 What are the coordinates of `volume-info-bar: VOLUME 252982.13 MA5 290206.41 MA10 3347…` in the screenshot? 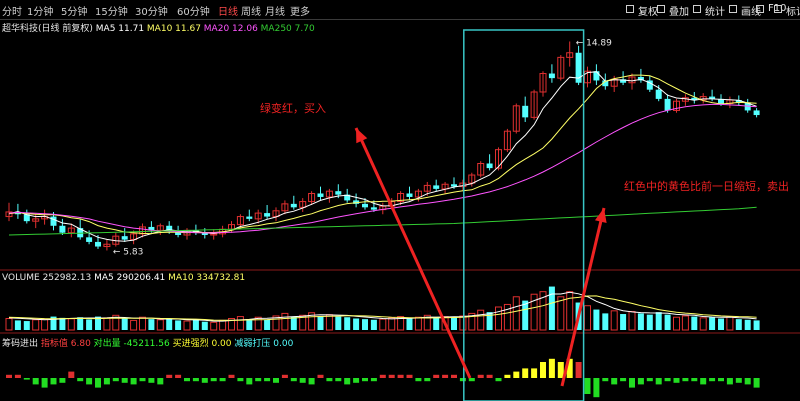 It's located at (123, 278).